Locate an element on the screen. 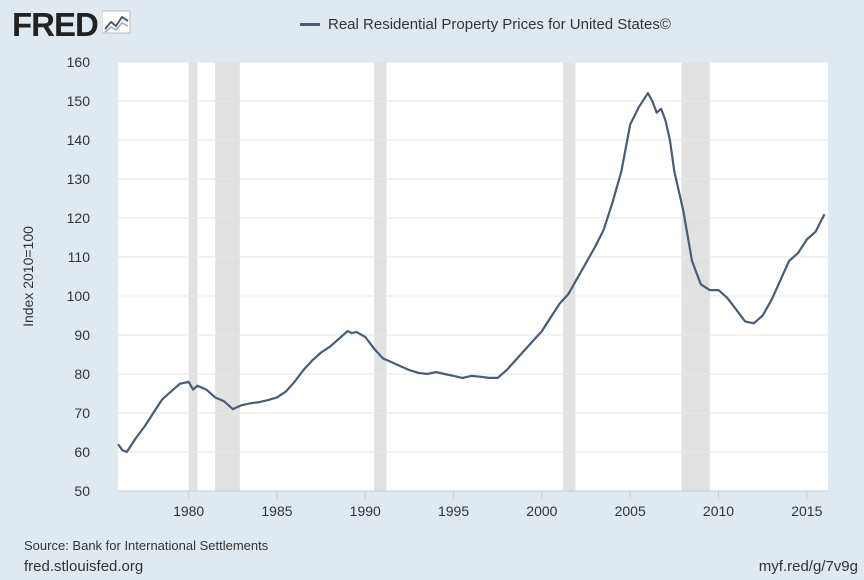 This screenshot has height=580, width=864. y-tick-label: 90 is located at coordinates (82, 335).